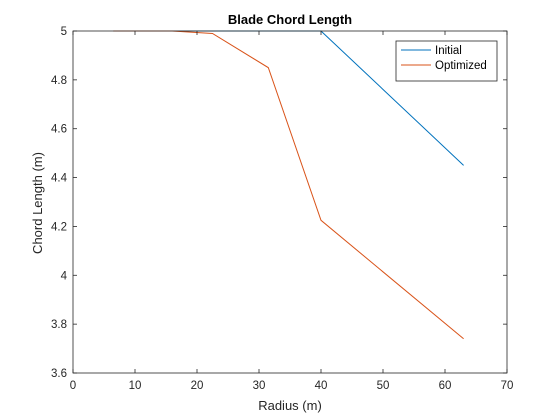  Describe the element at coordinates (259, 386) in the screenshot. I see `x-tick-label: 30` at that location.